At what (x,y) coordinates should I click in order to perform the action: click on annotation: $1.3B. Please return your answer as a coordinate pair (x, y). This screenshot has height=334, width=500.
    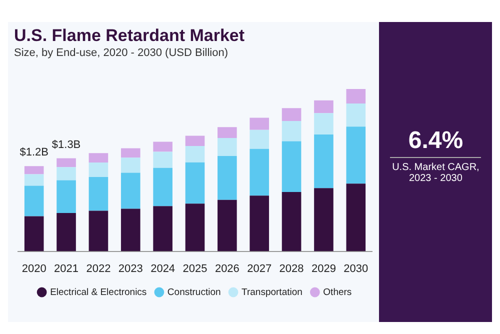
    Looking at the image, I should click on (66, 144).